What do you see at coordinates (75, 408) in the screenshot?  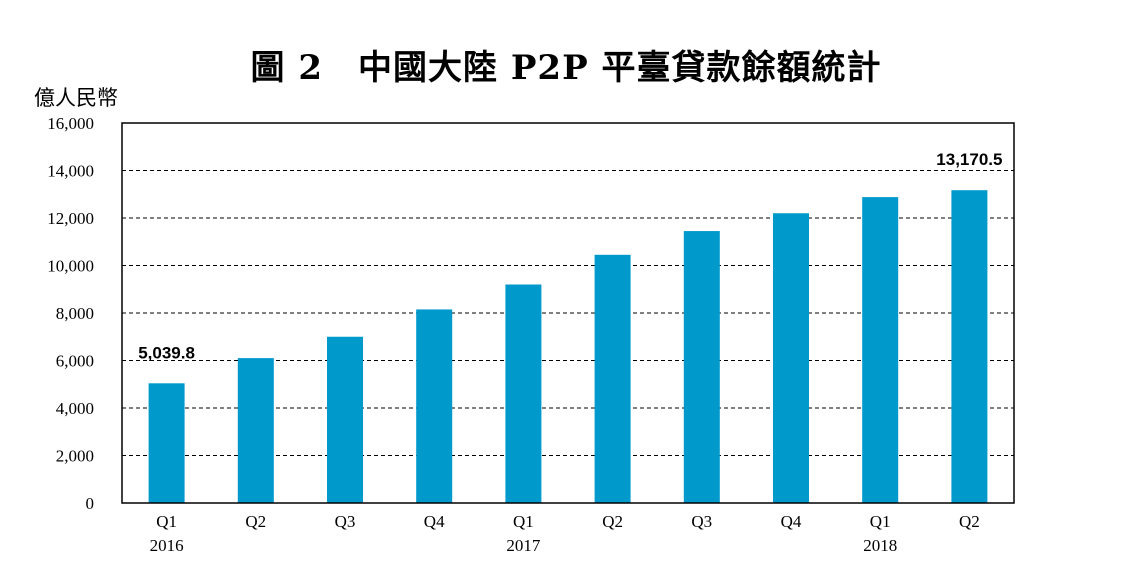 I see `y-tick-label: 4,000` at bounding box center [75, 408].